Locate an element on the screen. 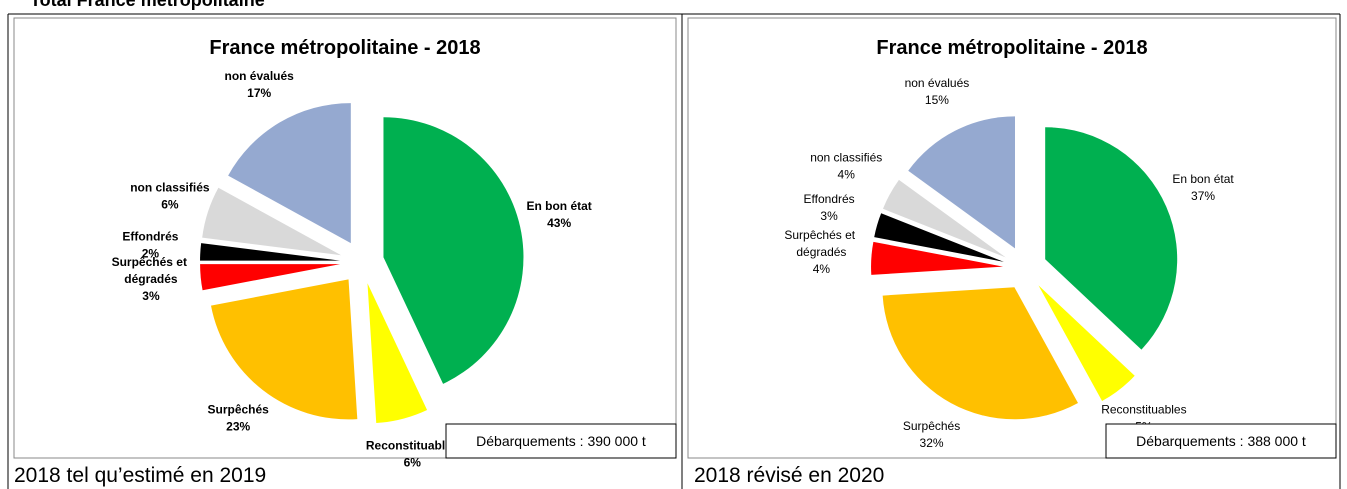 This screenshot has height=489, width=1347. slice-value-label: 23% is located at coordinates (238, 427).